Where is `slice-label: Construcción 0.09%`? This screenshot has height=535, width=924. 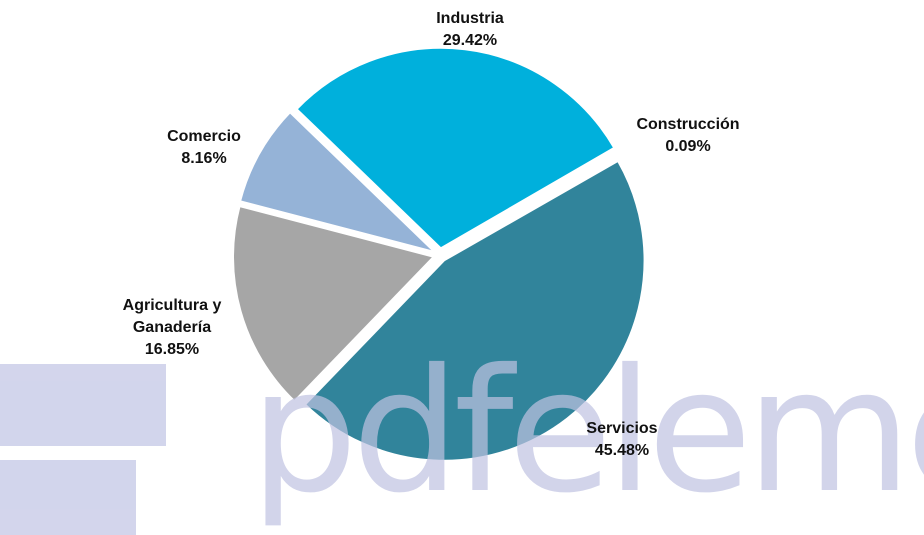 slice-label: Construcción 0.09% is located at coordinates (688, 136).